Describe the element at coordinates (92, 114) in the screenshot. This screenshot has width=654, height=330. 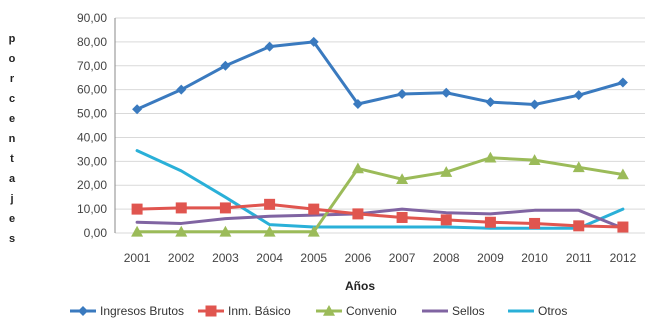
I see `y-tick-label: 50,00` at that location.